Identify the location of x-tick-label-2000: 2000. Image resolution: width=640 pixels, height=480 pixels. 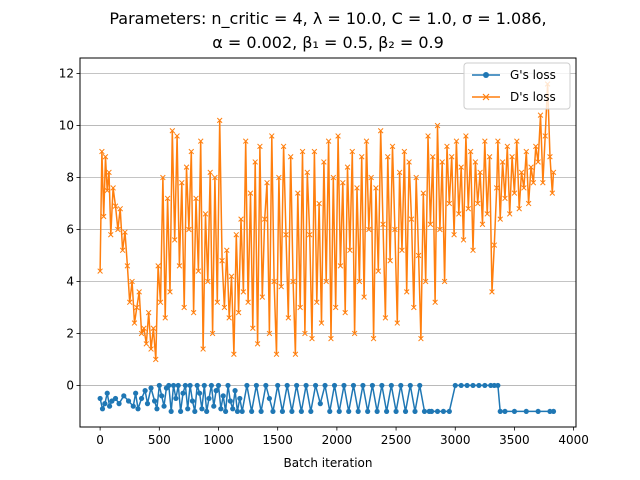
(337, 440).